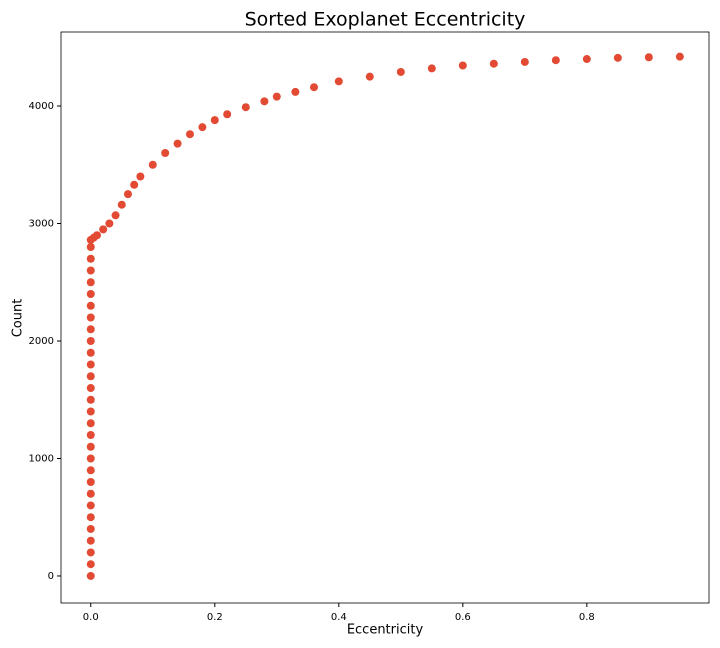  Describe the element at coordinates (385, 630) in the screenshot. I see `x-axis-label: Eccentricity` at that location.